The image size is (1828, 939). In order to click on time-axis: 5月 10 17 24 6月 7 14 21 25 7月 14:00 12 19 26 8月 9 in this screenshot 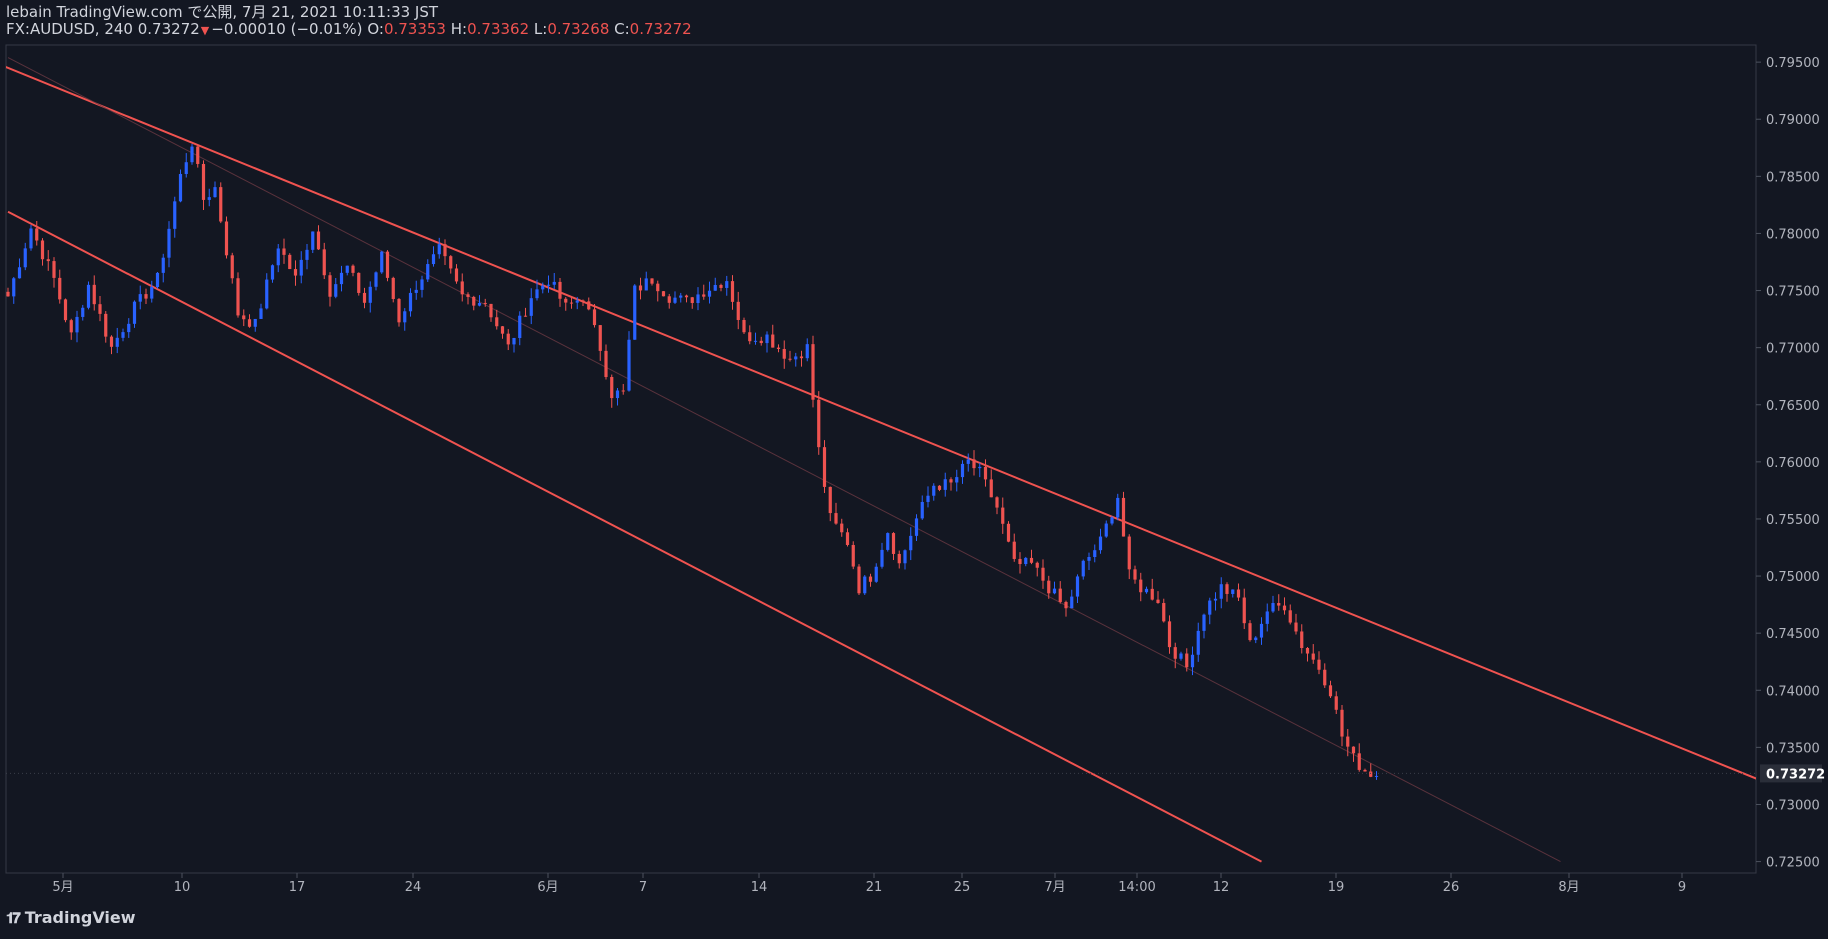, I will do `click(869, 884)`.